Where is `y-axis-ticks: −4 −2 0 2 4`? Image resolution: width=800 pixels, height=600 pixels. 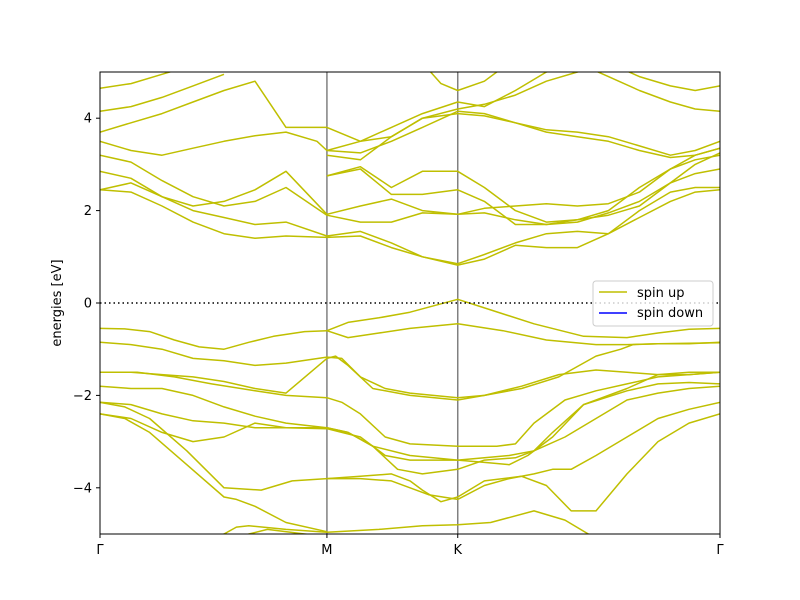
y-axis-ticks: −4 −2 0 2 4 is located at coordinates (86, 304).